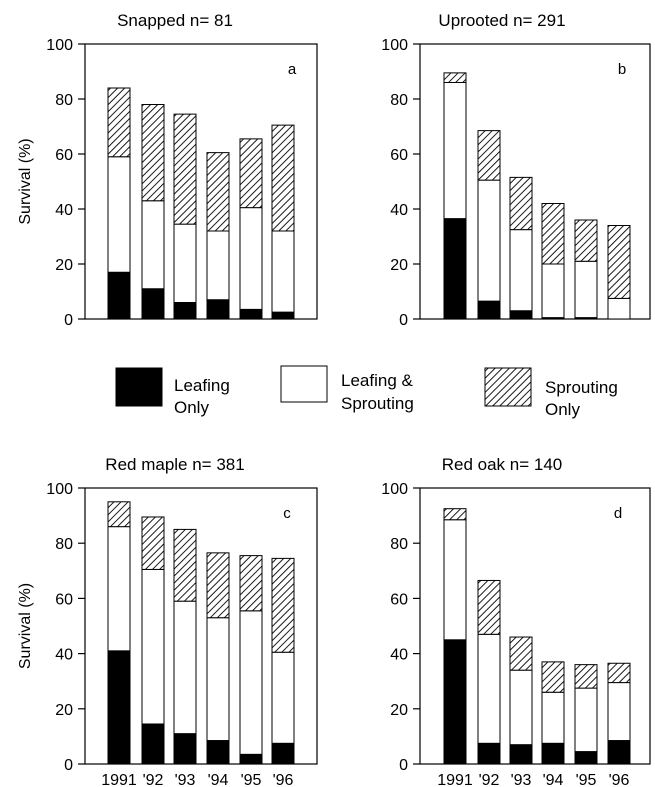 This screenshot has width=655, height=787. I want to click on panel-c-bar-1-leafing-sprouting, so click(153, 646).